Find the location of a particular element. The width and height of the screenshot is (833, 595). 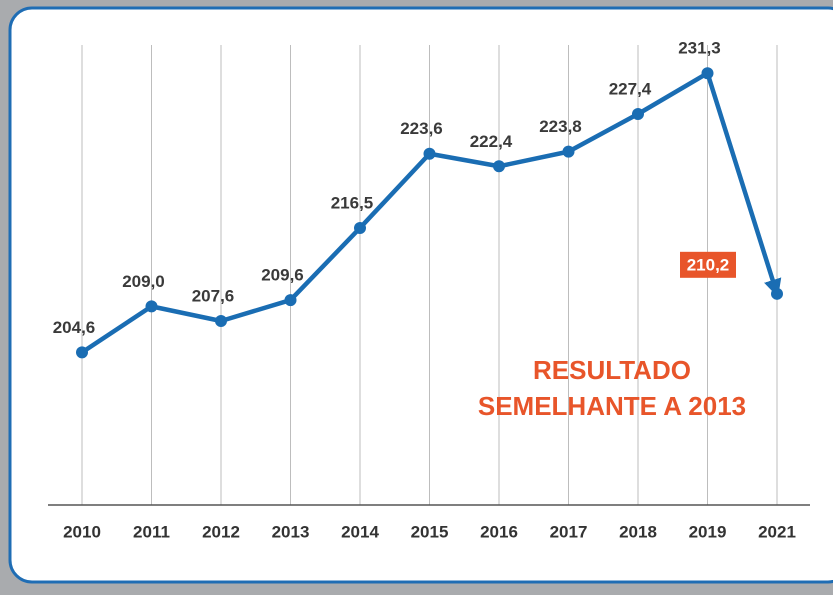

x-tick-label: 2013 is located at coordinates (291, 531).